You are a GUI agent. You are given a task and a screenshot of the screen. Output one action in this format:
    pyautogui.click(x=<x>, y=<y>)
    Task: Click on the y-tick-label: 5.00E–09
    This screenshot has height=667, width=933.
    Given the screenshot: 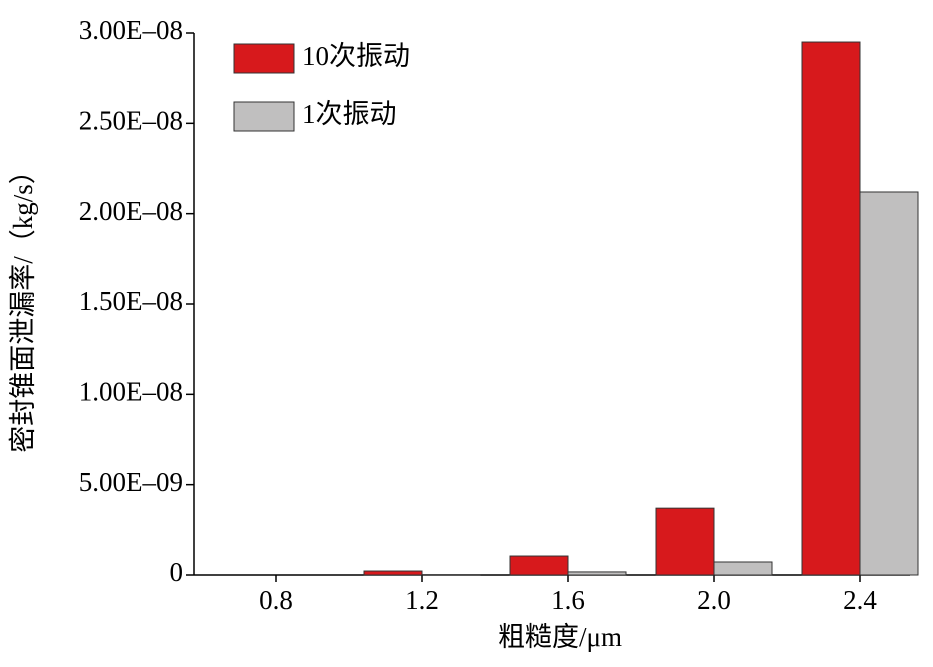 What is the action you would take?
    pyautogui.click(x=131, y=482)
    